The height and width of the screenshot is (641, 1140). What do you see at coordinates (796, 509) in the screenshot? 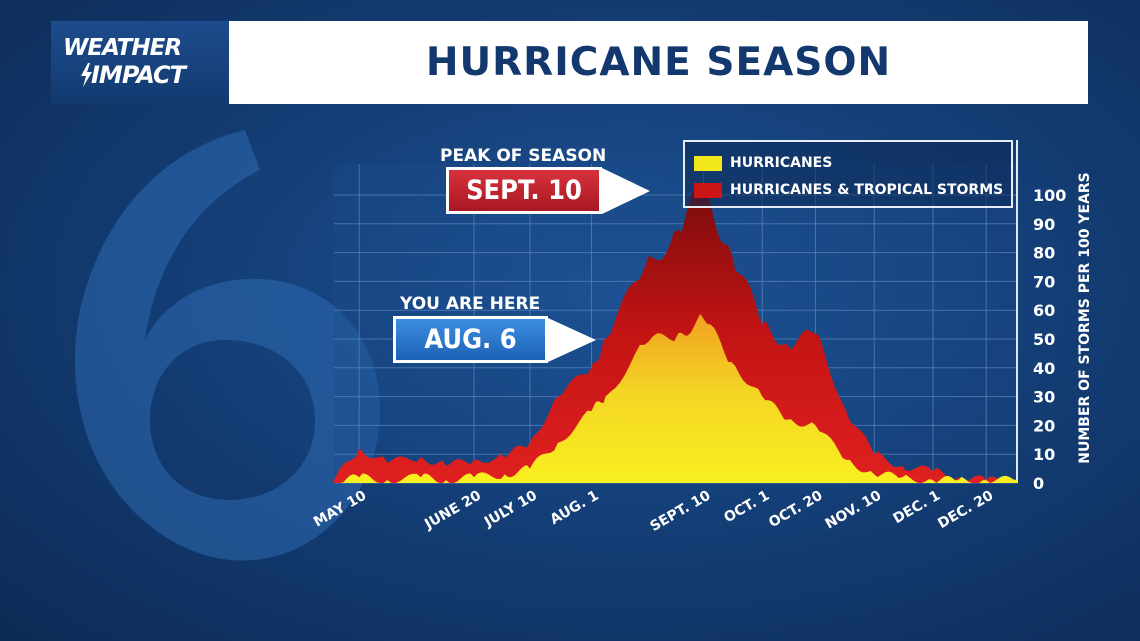
I see `x-tick-label: OCT. 20` at bounding box center [796, 509].